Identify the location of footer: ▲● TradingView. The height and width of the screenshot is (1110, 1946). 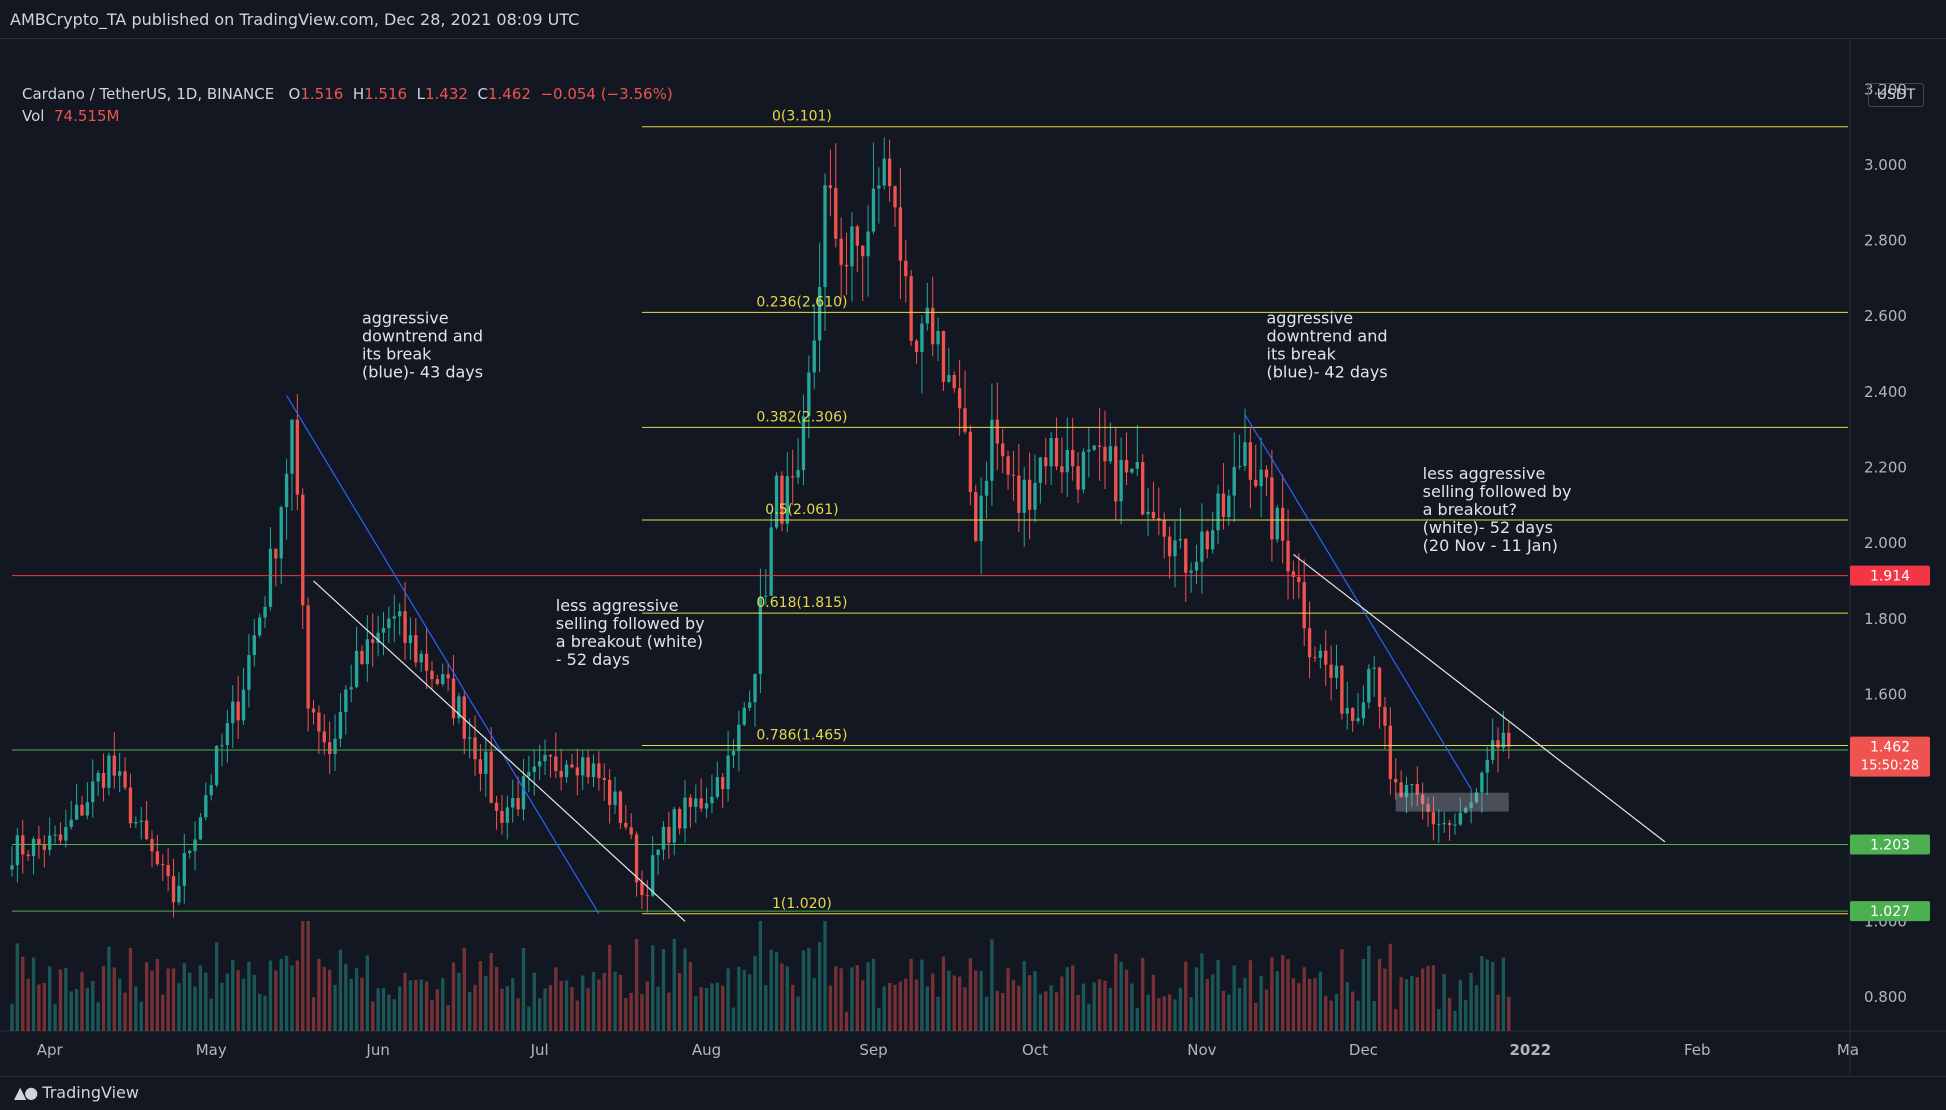
(973, 1093).